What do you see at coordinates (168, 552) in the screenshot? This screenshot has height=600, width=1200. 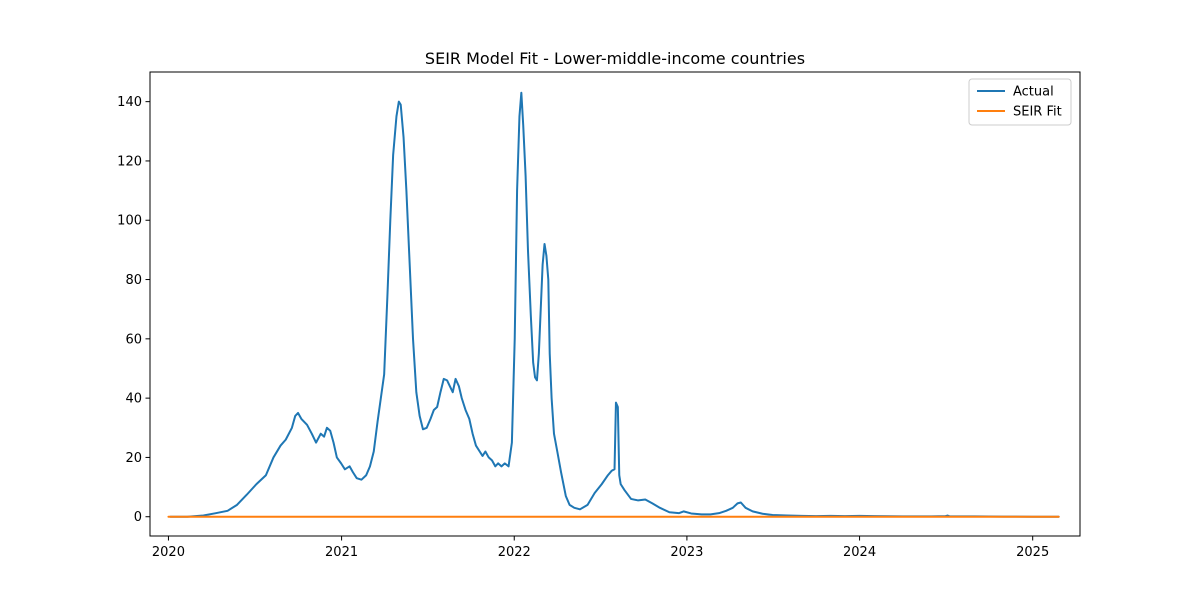 I see `x-tick-label: 2020` at bounding box center [168, 552].